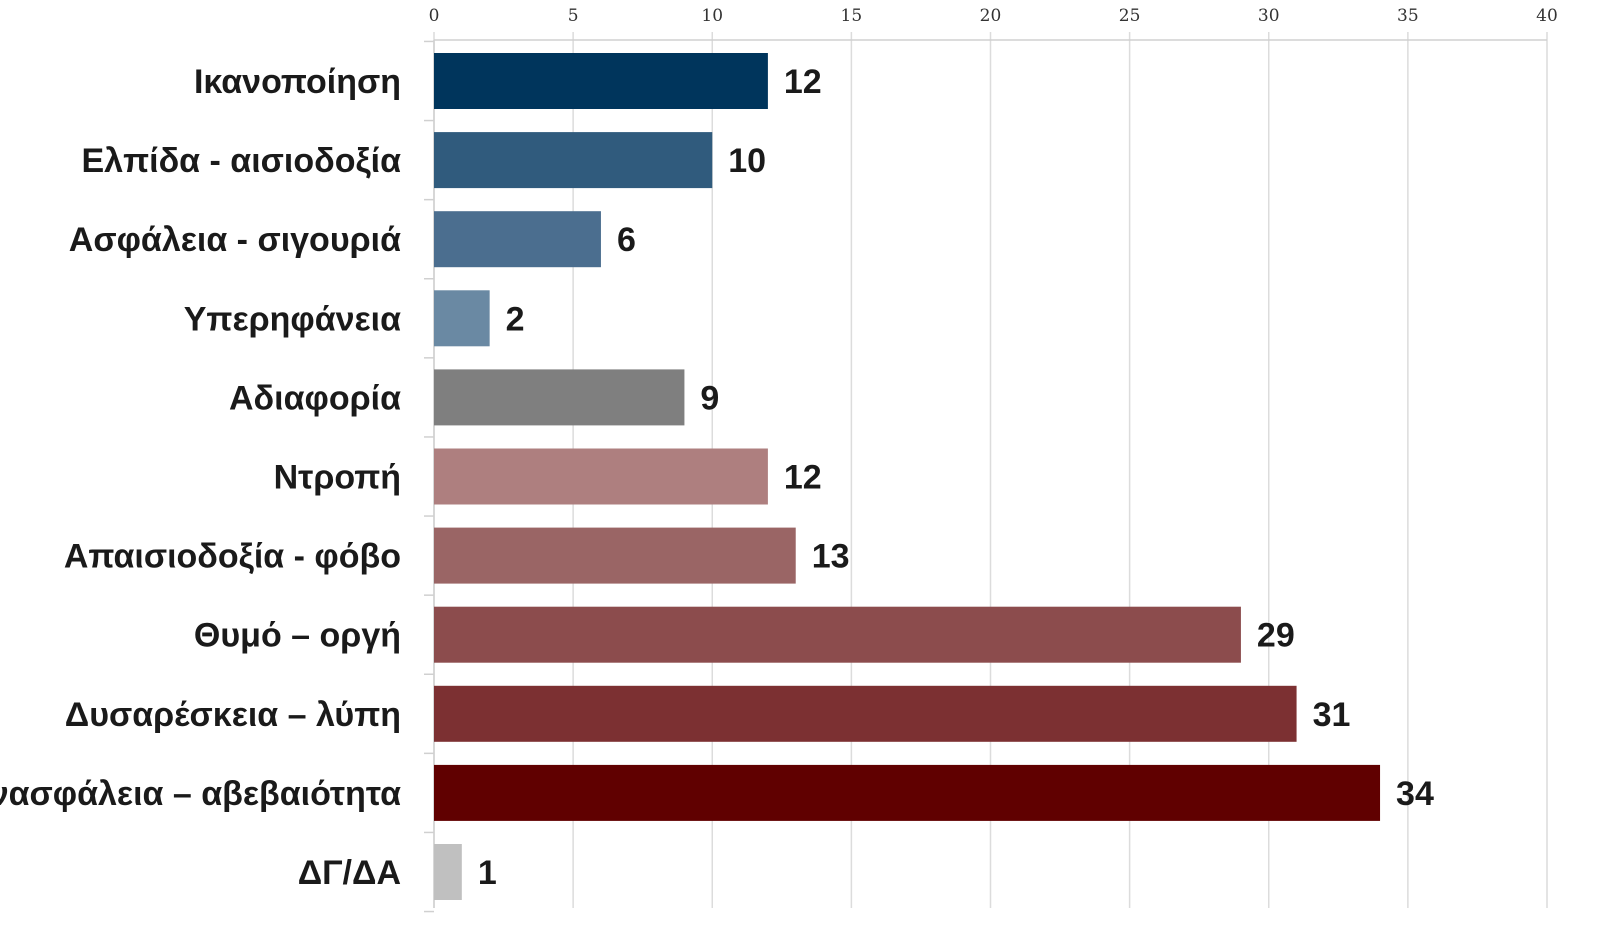  What do you see at coordinates (292, 319) in the screenshot?
I see `category-label: Υπερηφάνεια` at bounding box center [292, 319].